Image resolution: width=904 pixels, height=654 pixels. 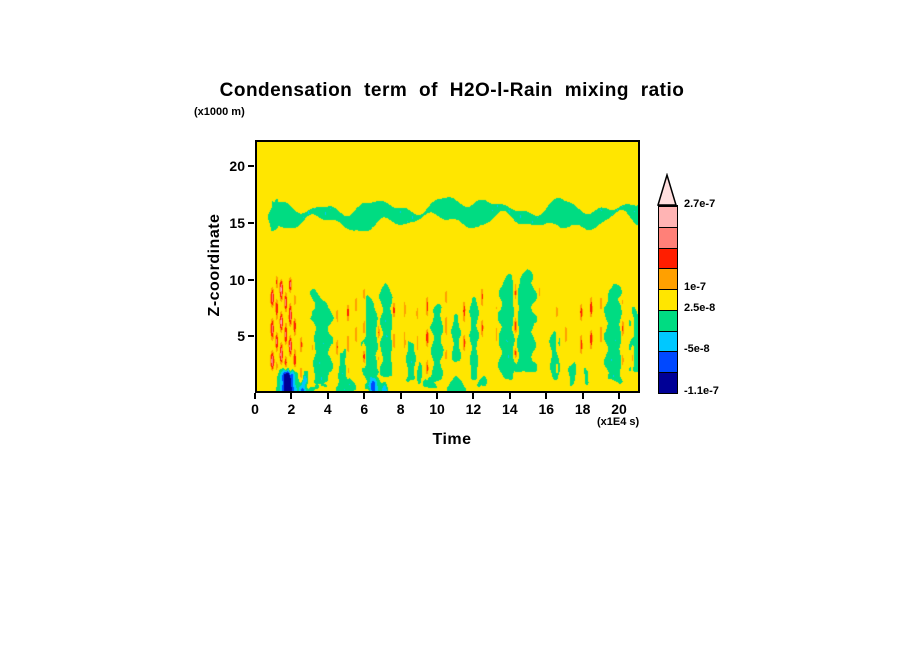 I want to click on x-tick-label: 6, so click(x=364, y=409).